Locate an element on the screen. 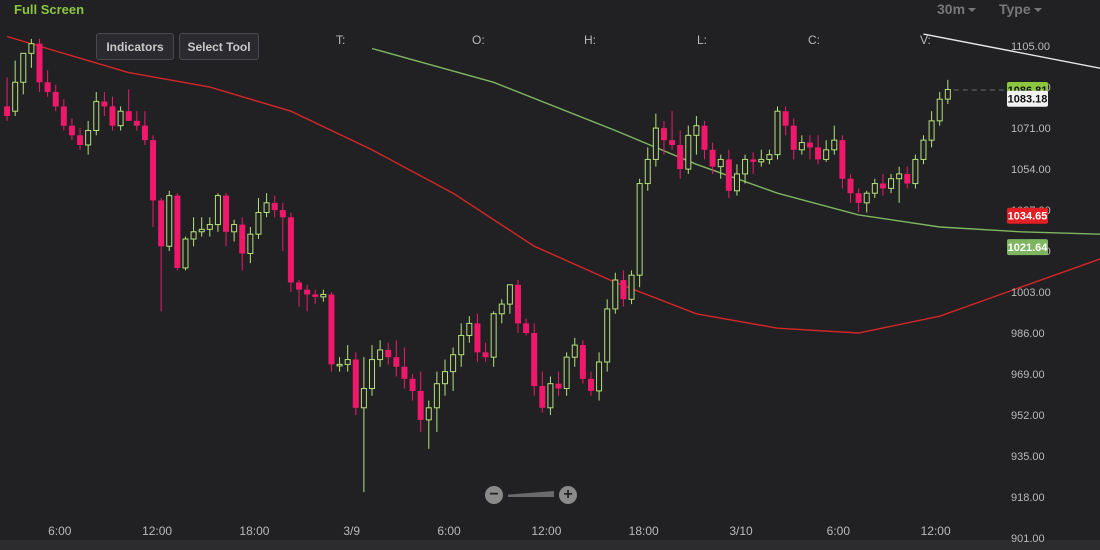 The width and height of the screenshot is (1100, 550). time-tick-label: 18:00 is located at coordinates (644, 531).